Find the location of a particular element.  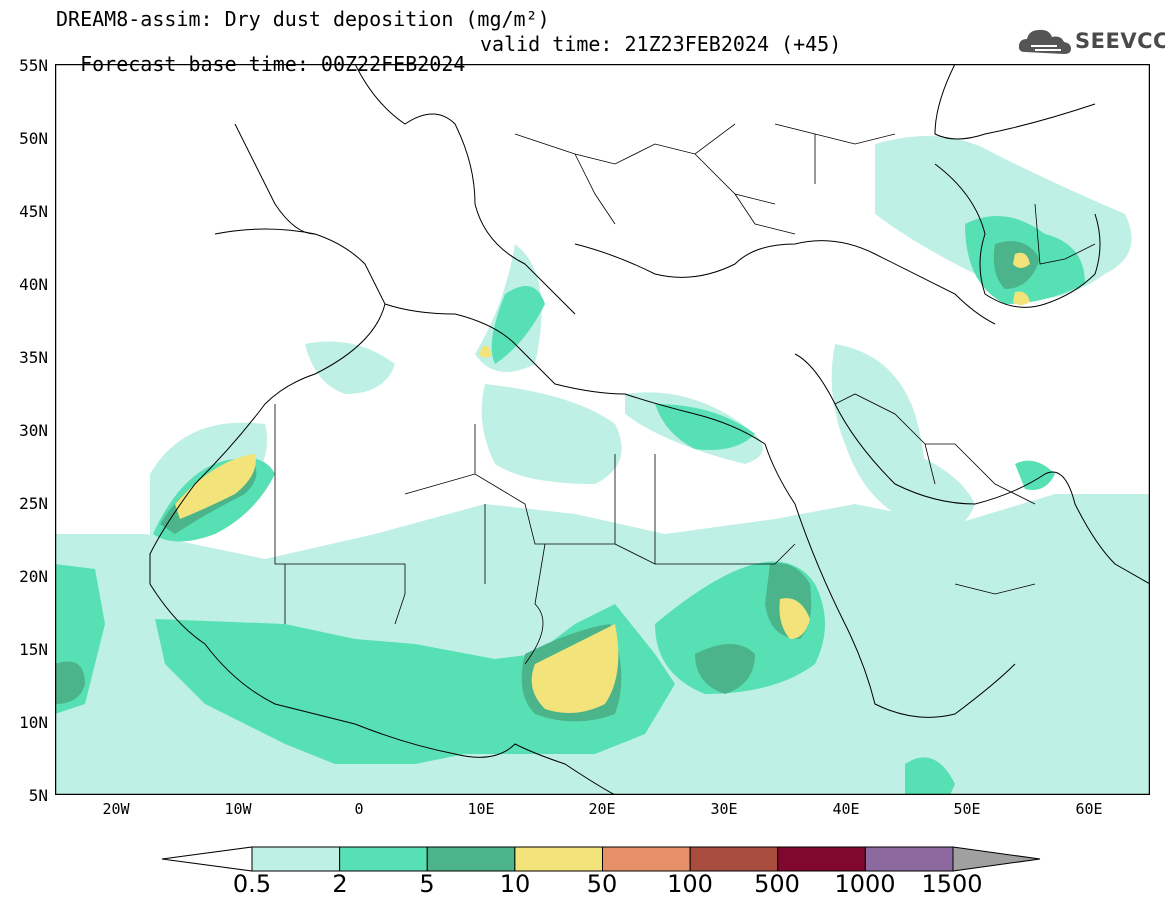

lat-label: 25N is located at coordinates (33, 503).